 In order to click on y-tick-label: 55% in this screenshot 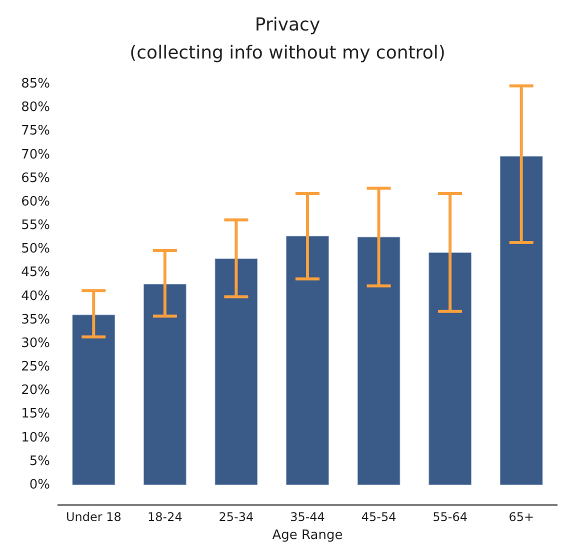, I will do `click(35, 226)`.